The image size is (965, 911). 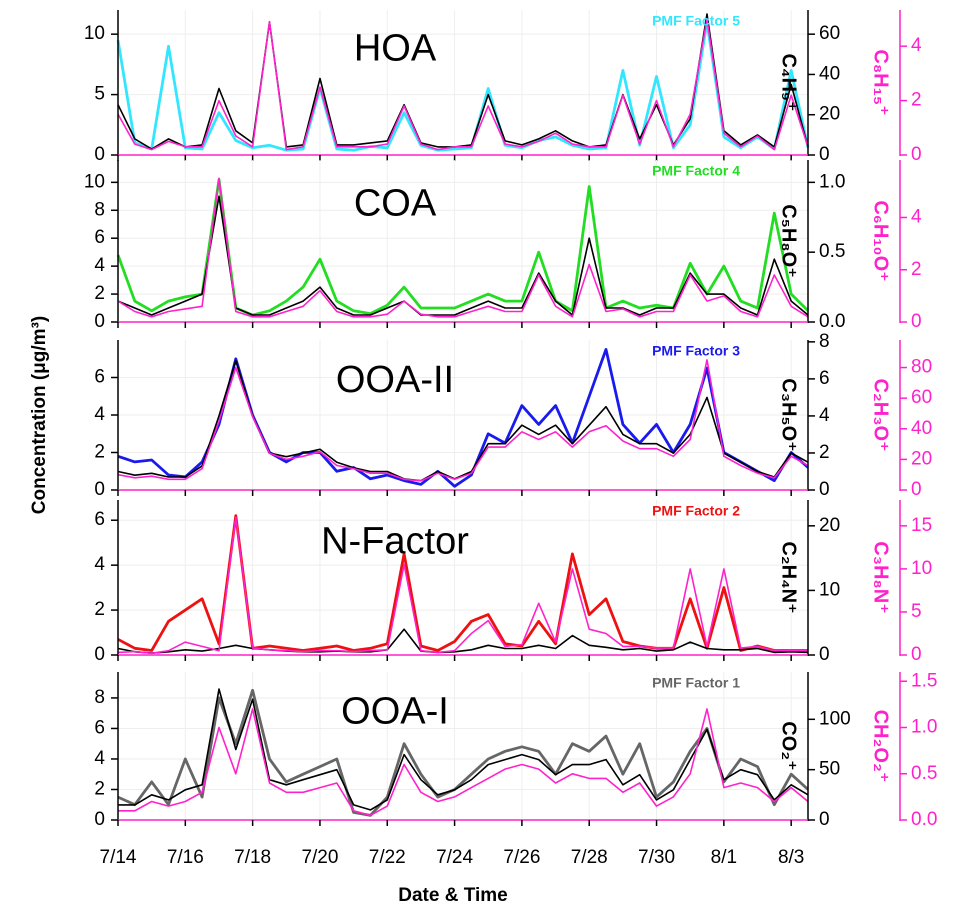 I want to click on y2-tick-label: 1.0, so click(x=832, y=181).